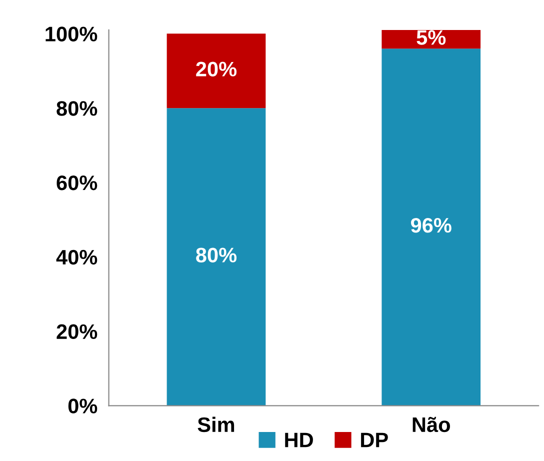 This screenshot has width=544, height=461. What do you see at coordinates (77, 108) in the screenshot?
I see `y-tick-label: 80%` at bounding box center [77, 108].